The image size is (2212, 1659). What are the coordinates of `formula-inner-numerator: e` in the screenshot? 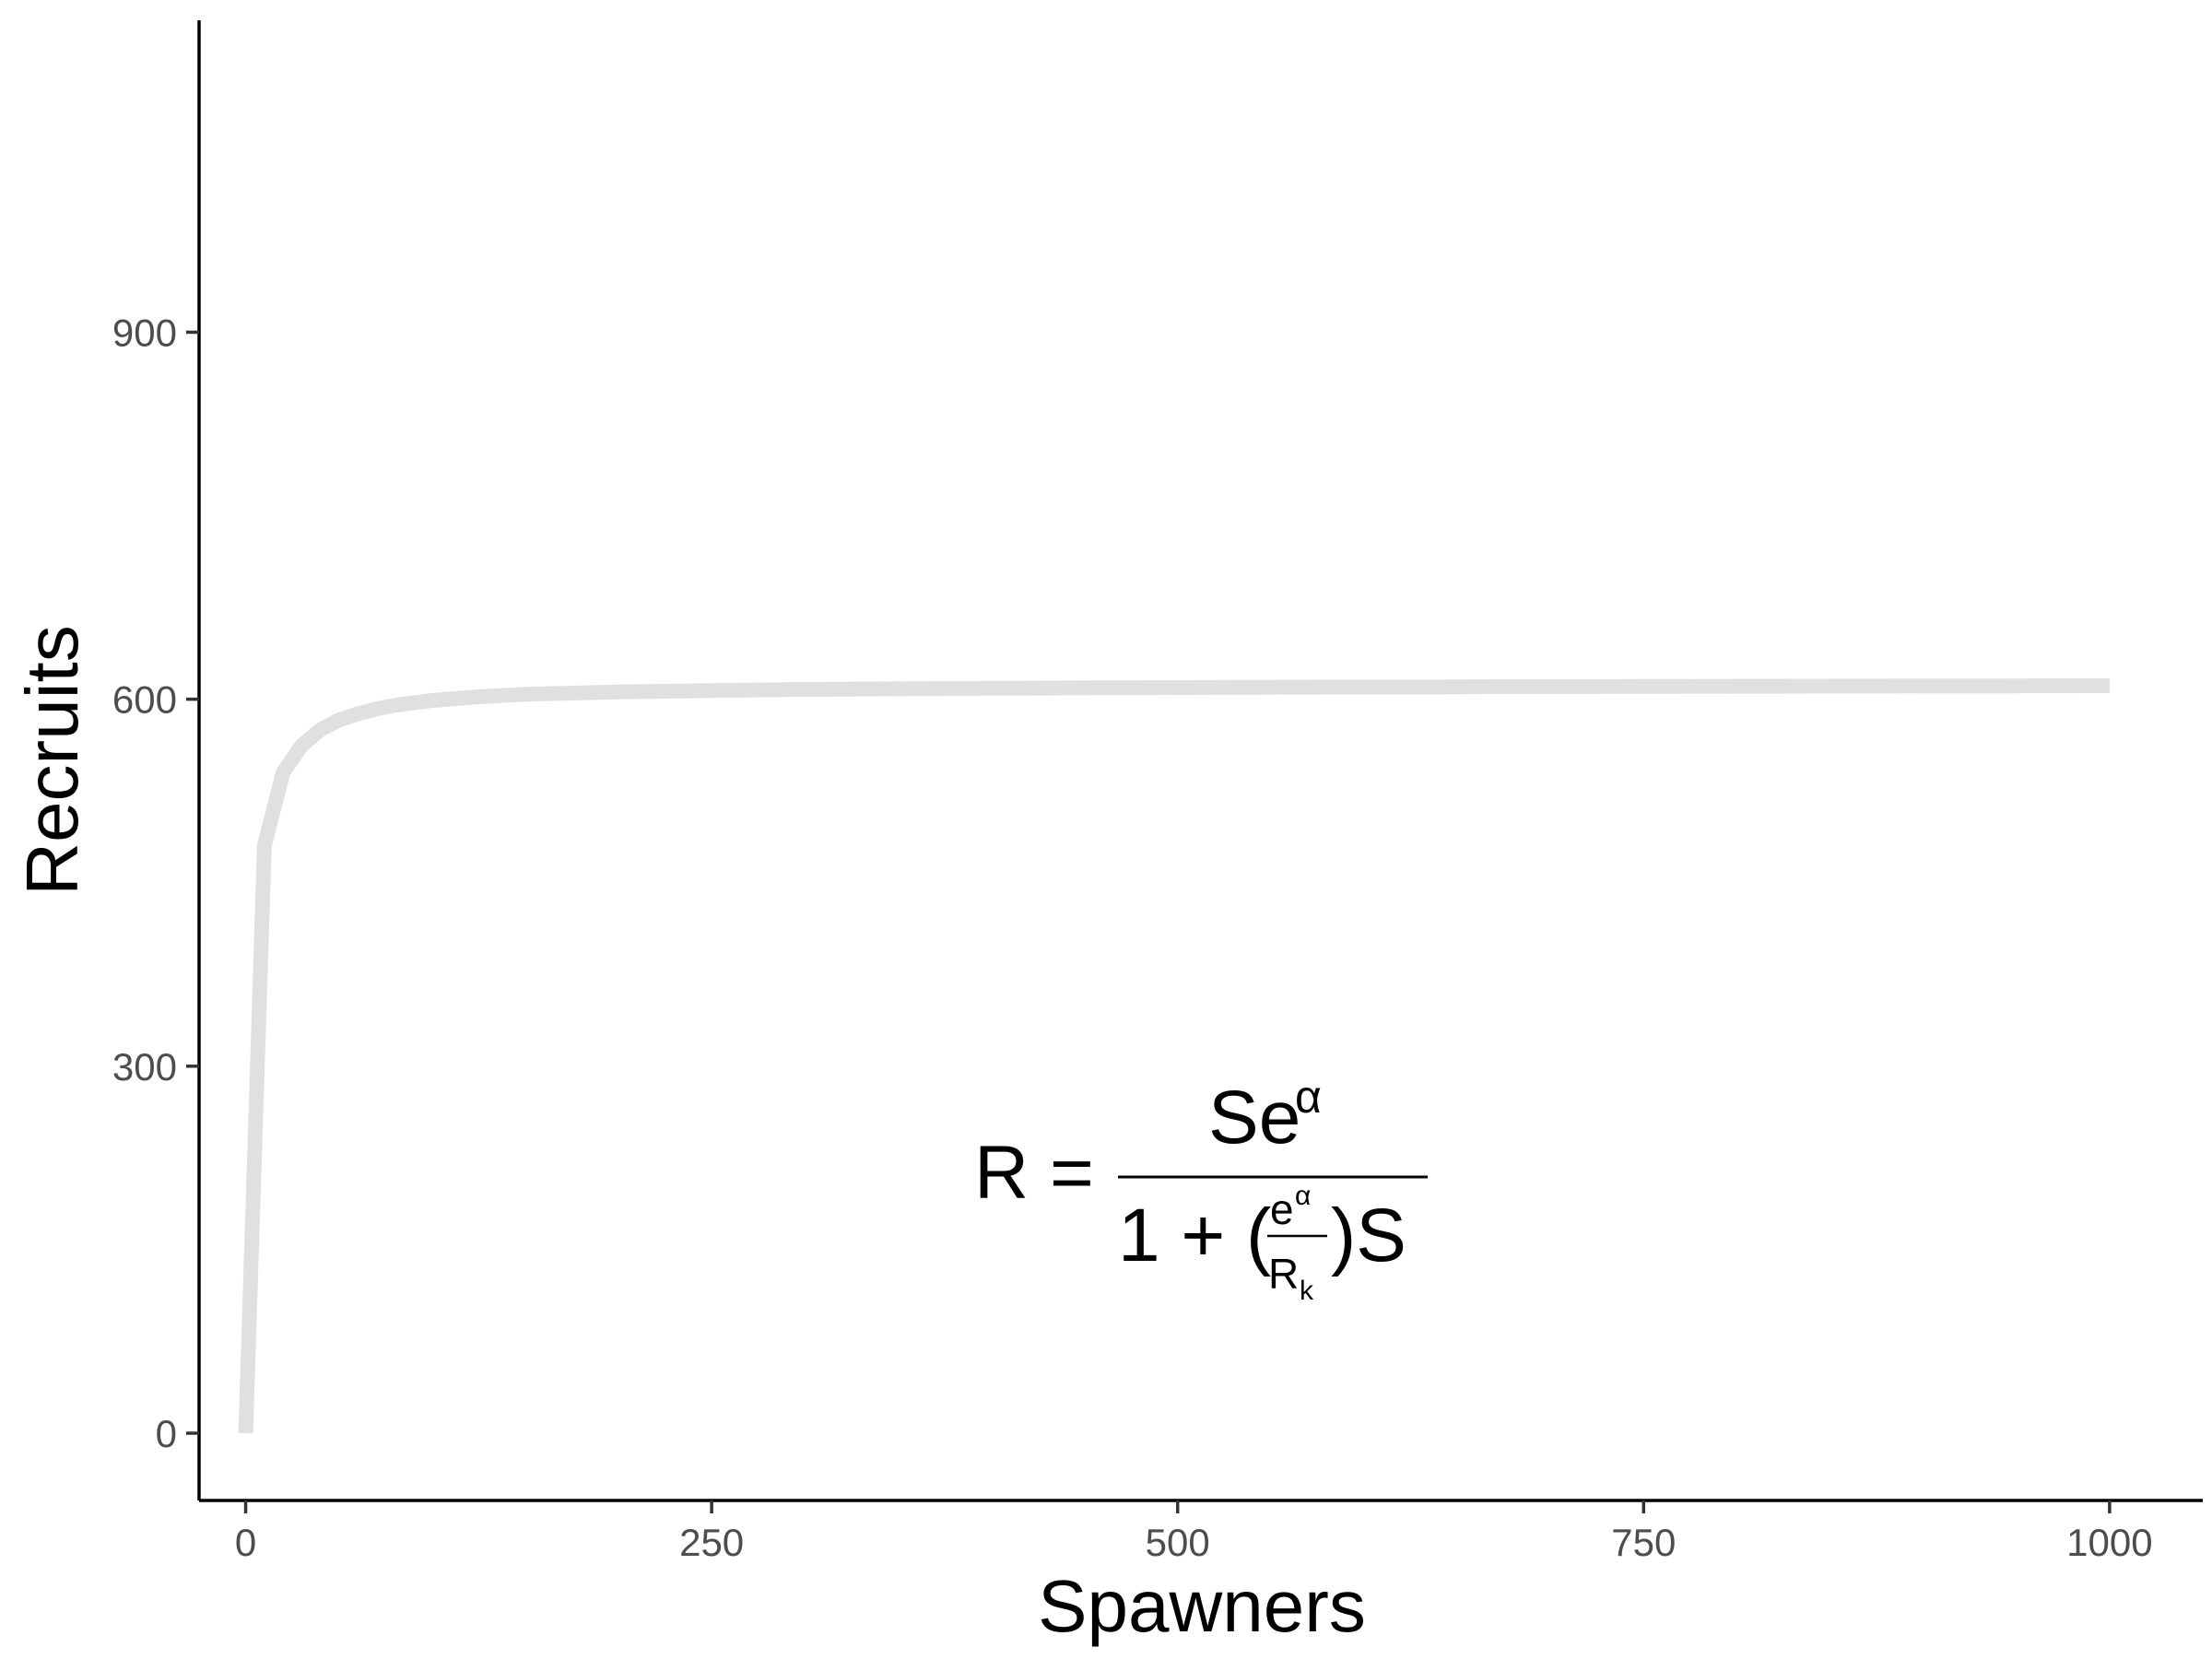 It's located at (1282, 1209).